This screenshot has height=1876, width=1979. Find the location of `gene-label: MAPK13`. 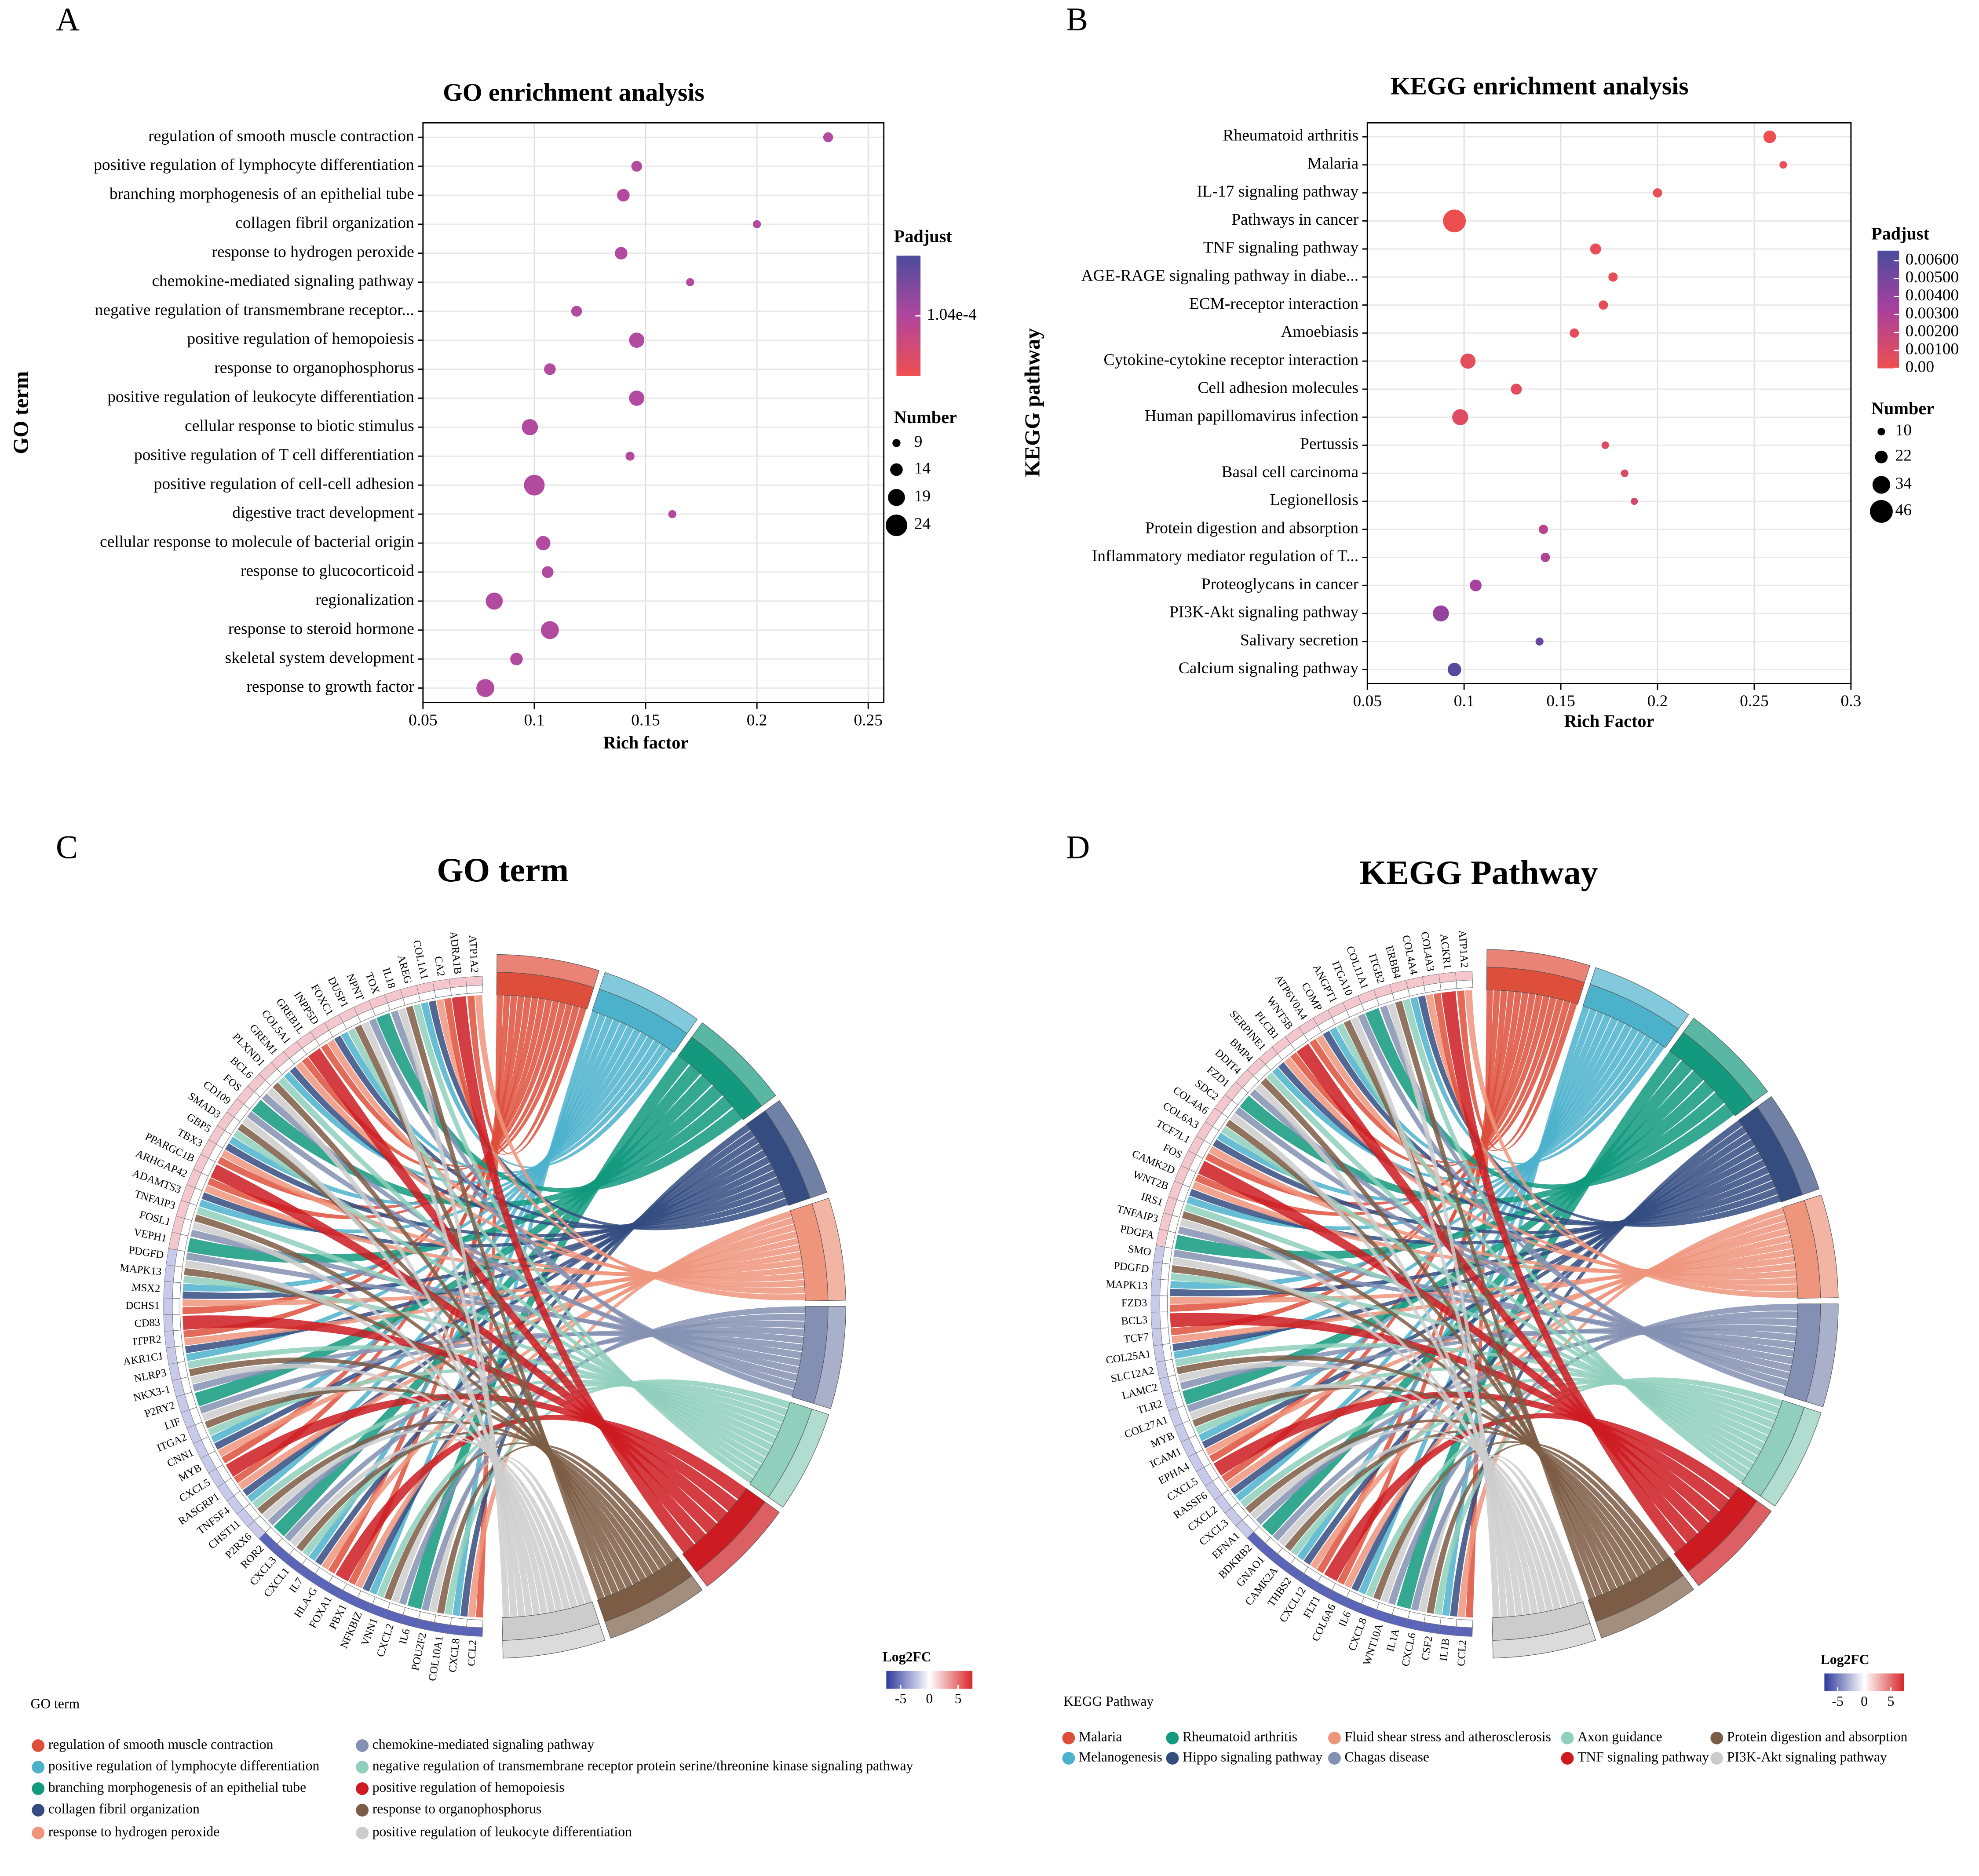

gene-label: MAPK13 is located at coordinates (1127, 1285).